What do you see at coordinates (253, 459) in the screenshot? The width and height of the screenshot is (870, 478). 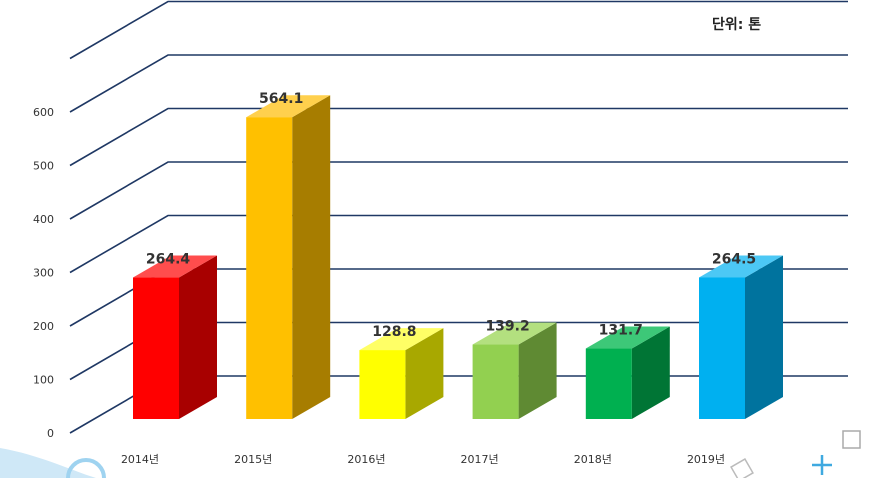 I see `x-tick-label: 2015년` at bounding box center [253, 459].